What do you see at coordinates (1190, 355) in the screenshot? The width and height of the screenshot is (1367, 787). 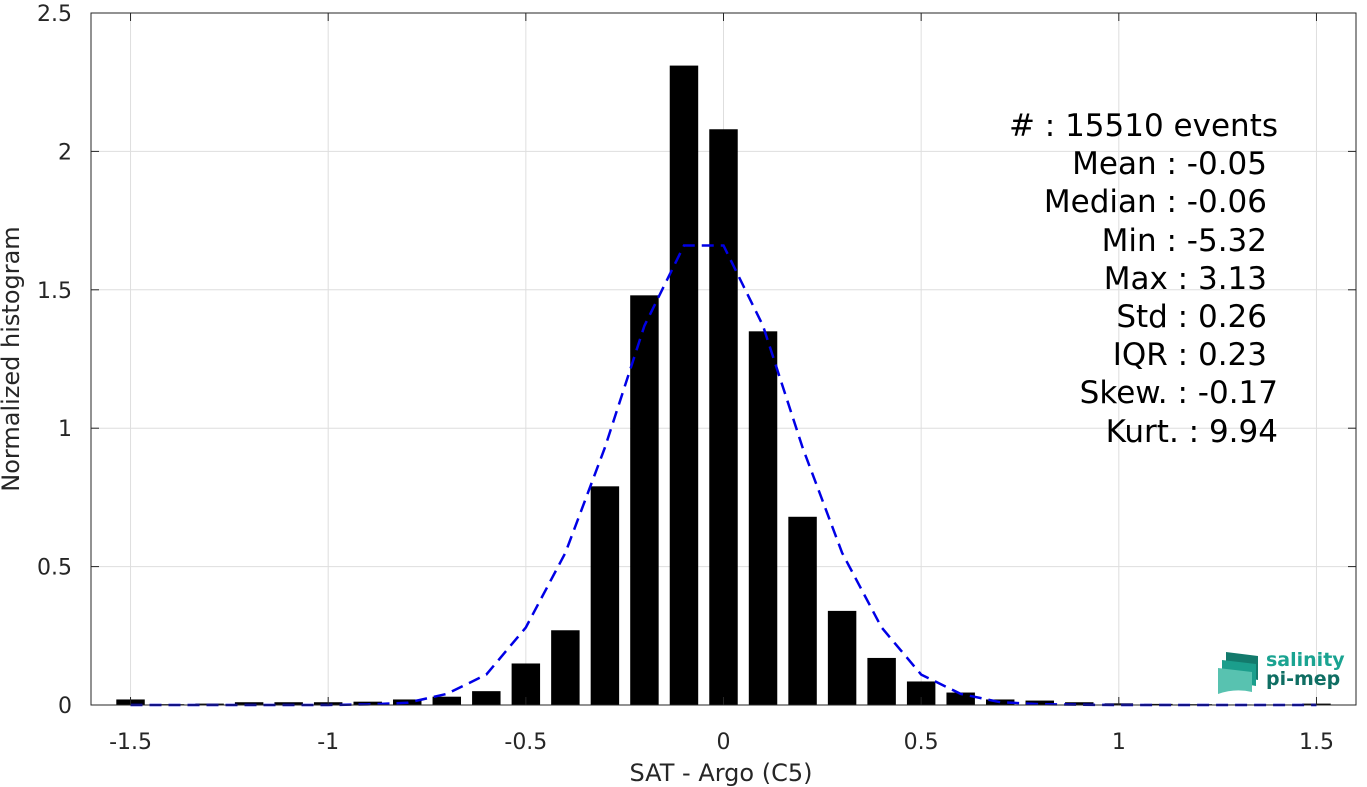 I see `stat-iqr: IQR : 0.23` at bounding box center [1190, 355].